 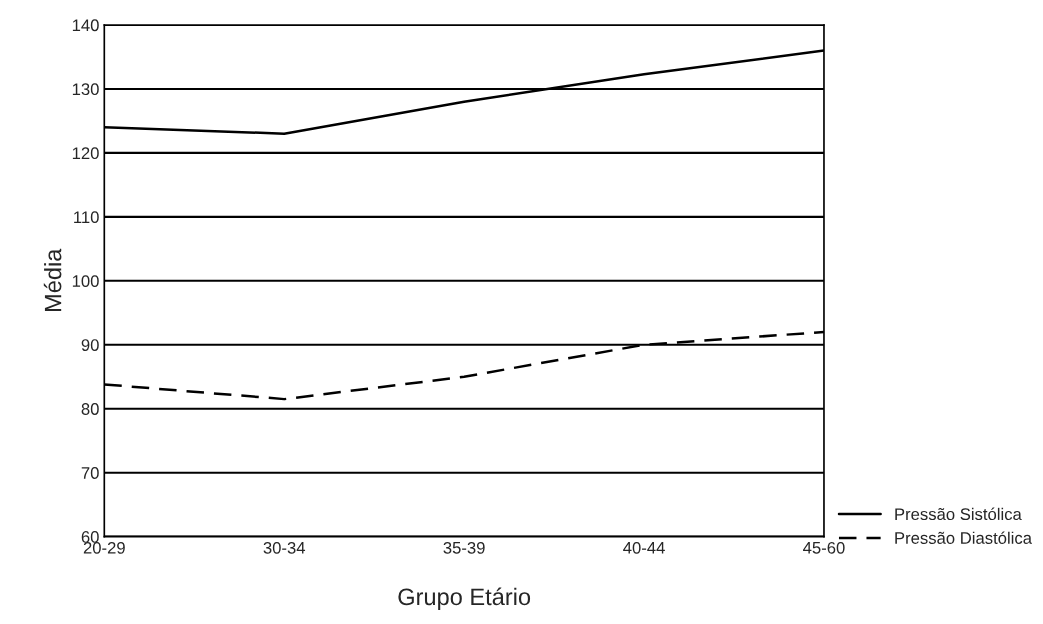 I want to click on y-tick-label: 110, so click(x=86, y=217).